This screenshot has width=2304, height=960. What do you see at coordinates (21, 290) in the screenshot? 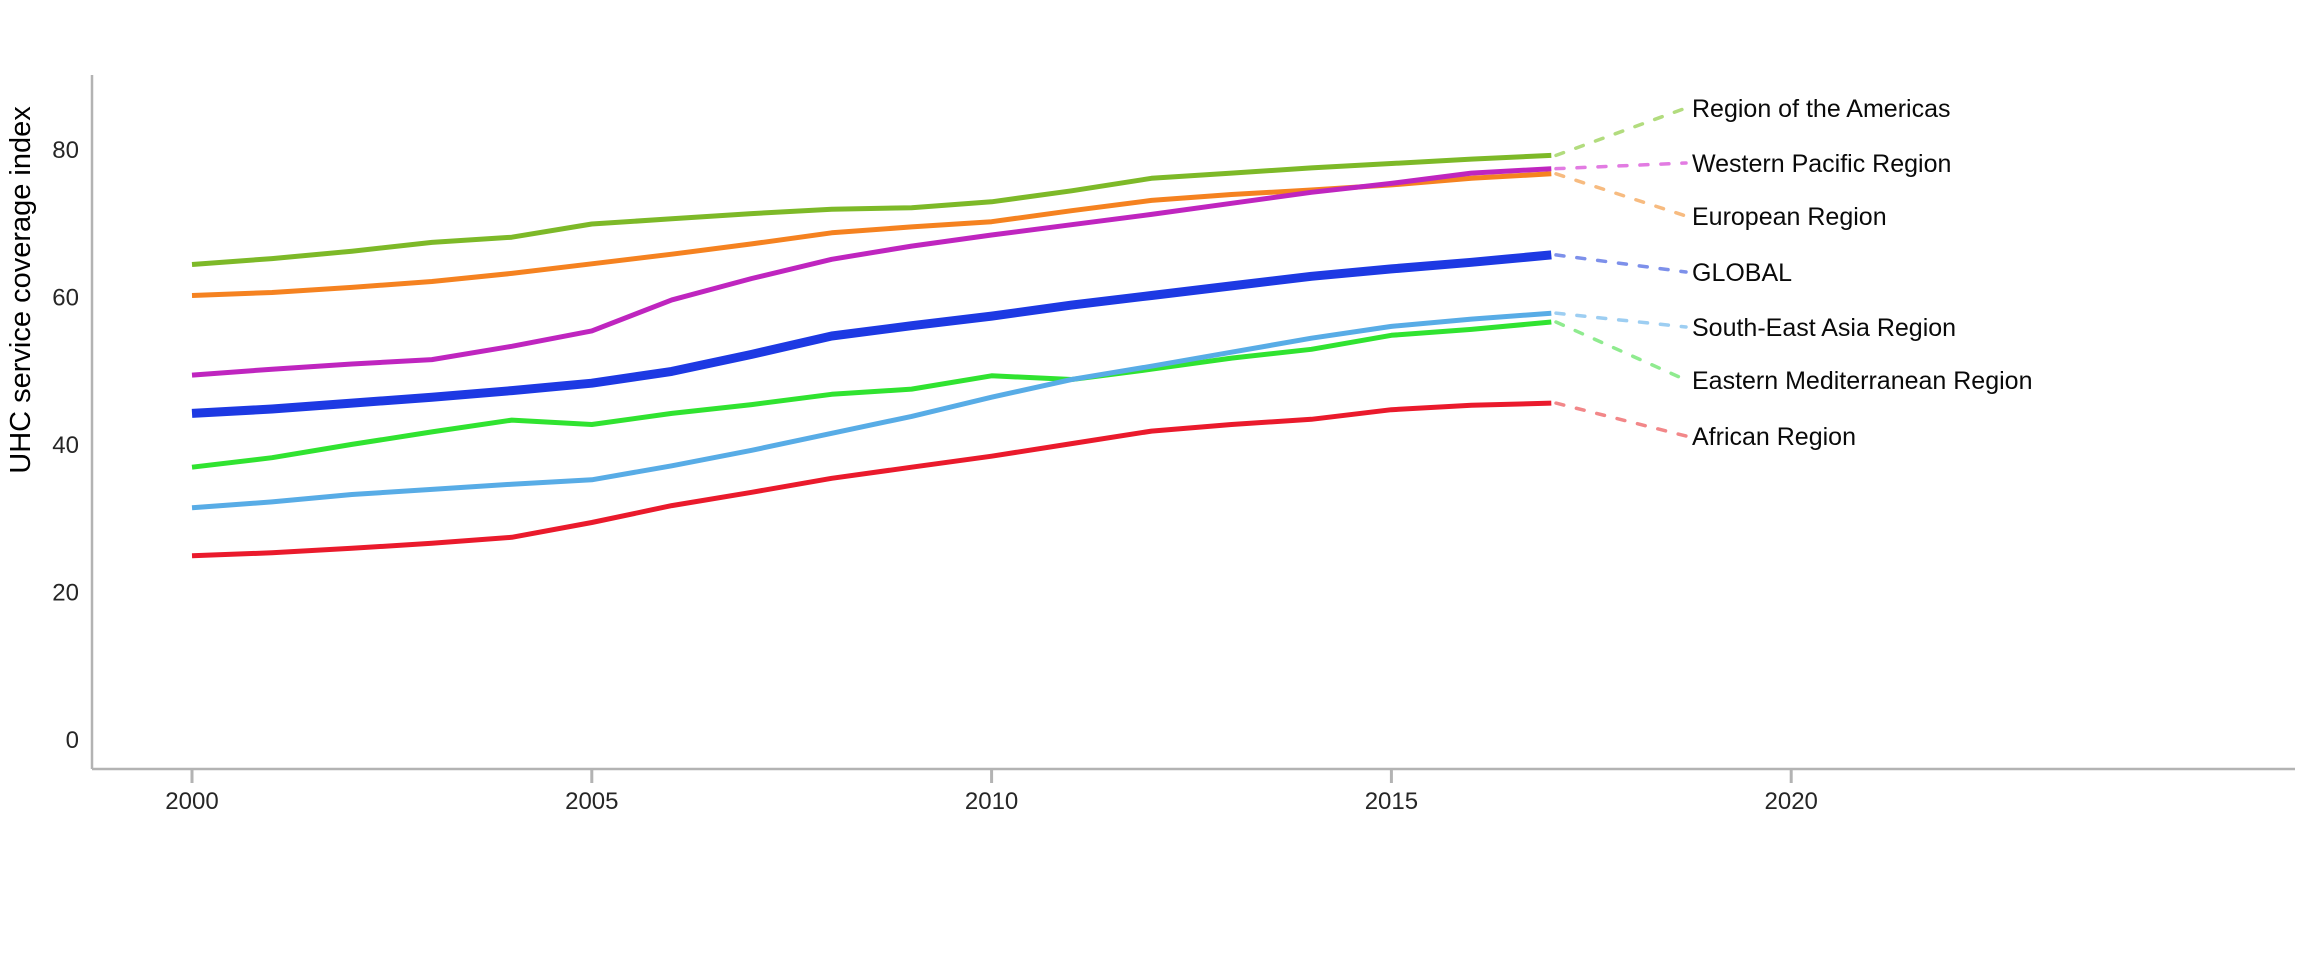
I see `y-axis-title: UHC service coverage index` at bounding box center [21, 290].